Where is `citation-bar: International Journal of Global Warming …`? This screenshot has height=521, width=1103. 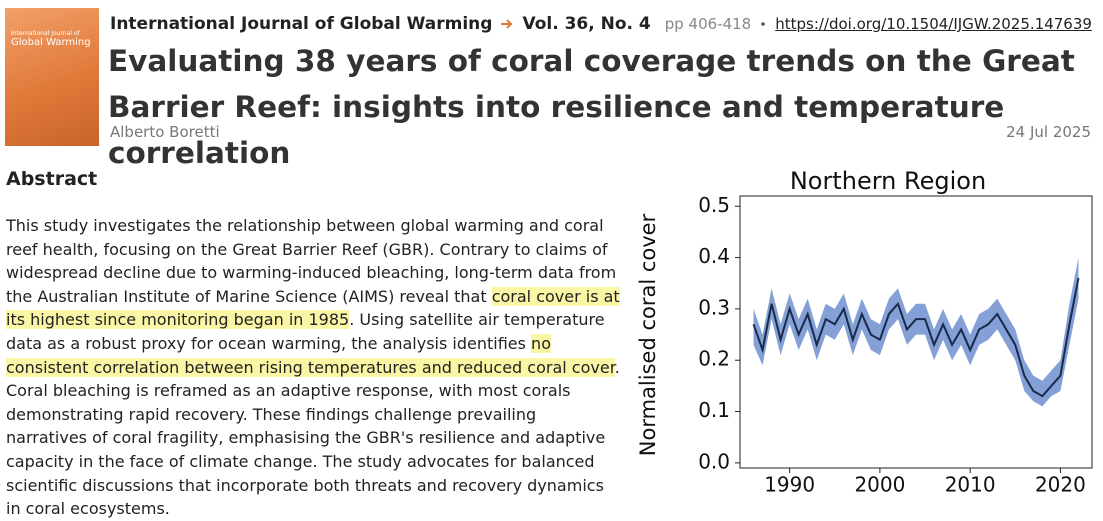
citation-bar: International Journal of Global Warming … is located at coordinates (601, 24).